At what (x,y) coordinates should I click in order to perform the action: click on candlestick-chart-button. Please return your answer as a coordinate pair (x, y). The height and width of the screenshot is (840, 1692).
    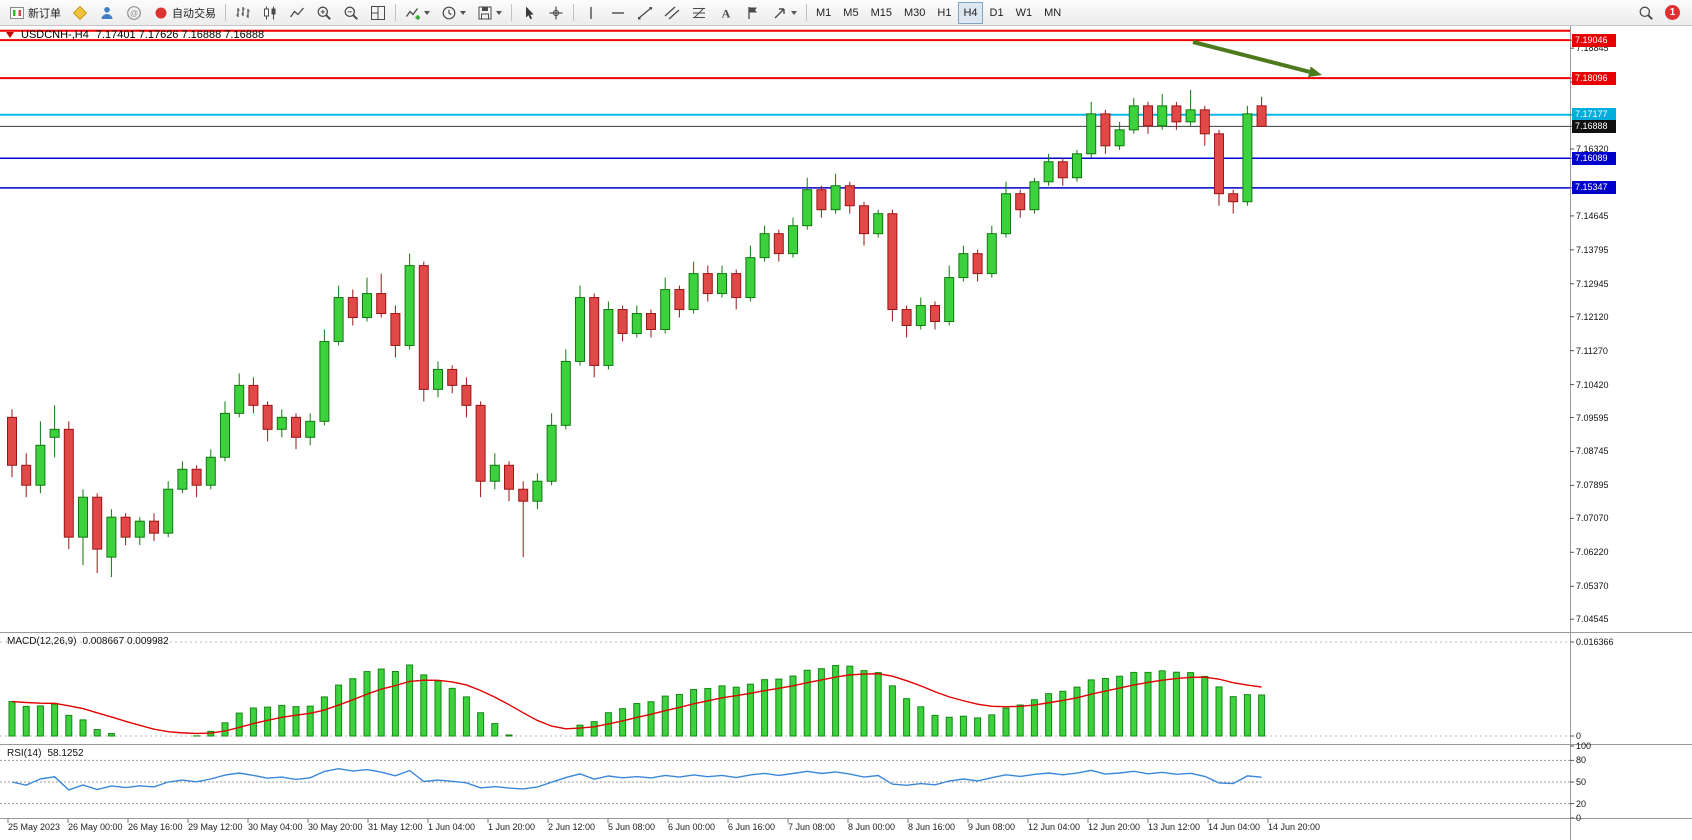
    Looking at the image, I should click on (270, 13).